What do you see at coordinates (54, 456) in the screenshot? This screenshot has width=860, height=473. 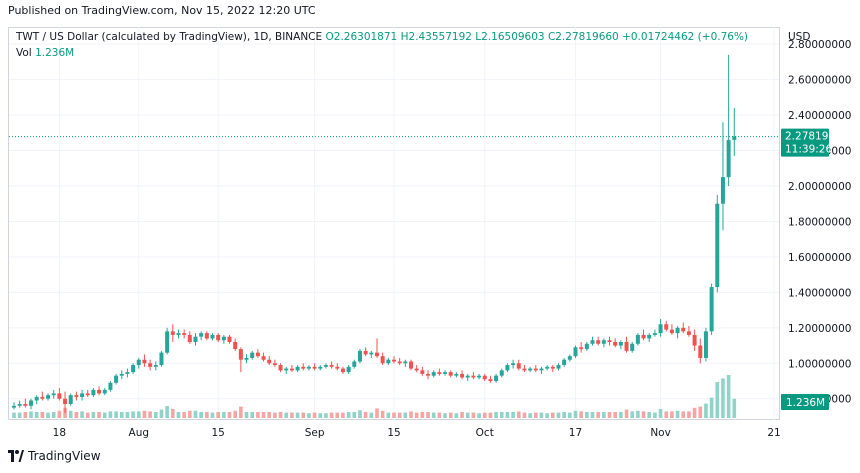 I see `tradingview-logo: TradingView` at bounding box center [54, 456].